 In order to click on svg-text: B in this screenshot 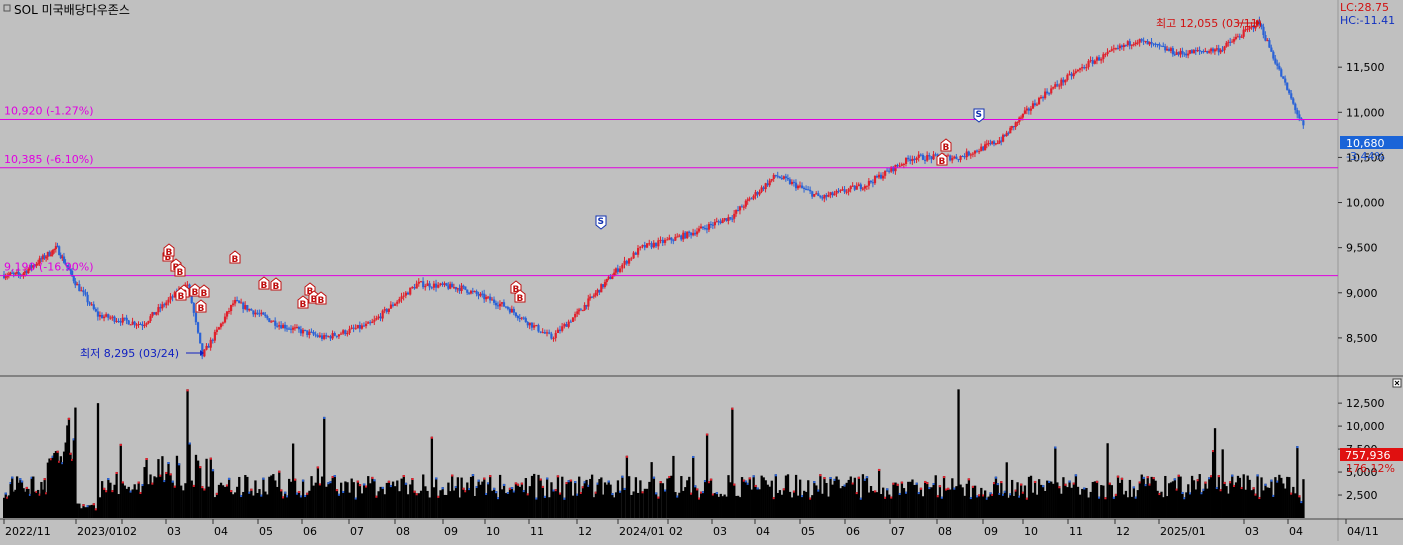, I will do `click(264, 286)`.